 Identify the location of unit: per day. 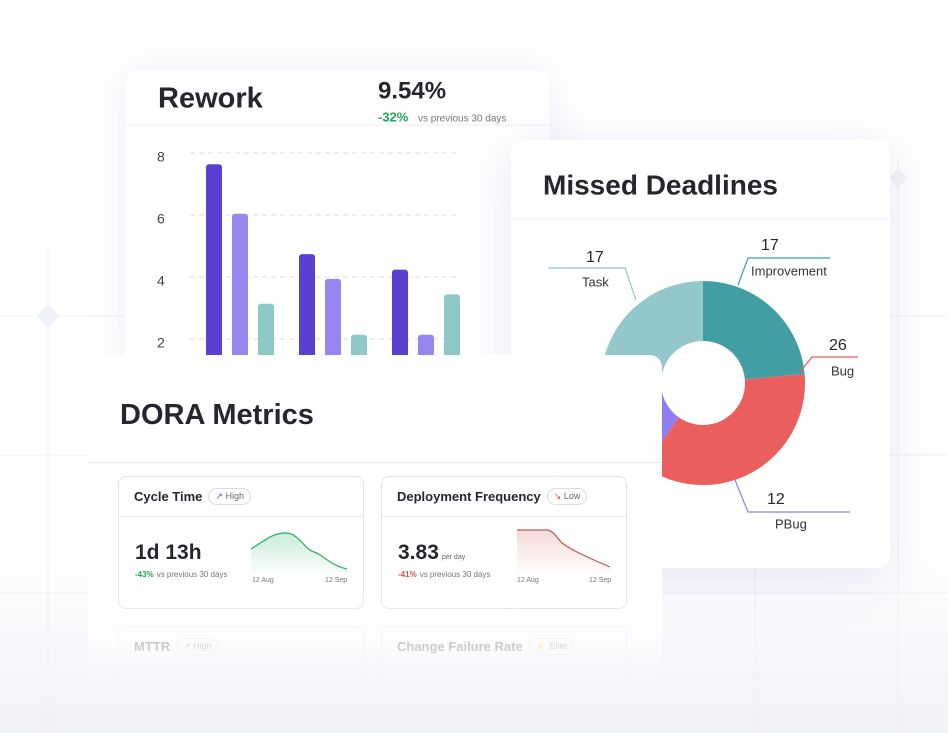
(453, 557).